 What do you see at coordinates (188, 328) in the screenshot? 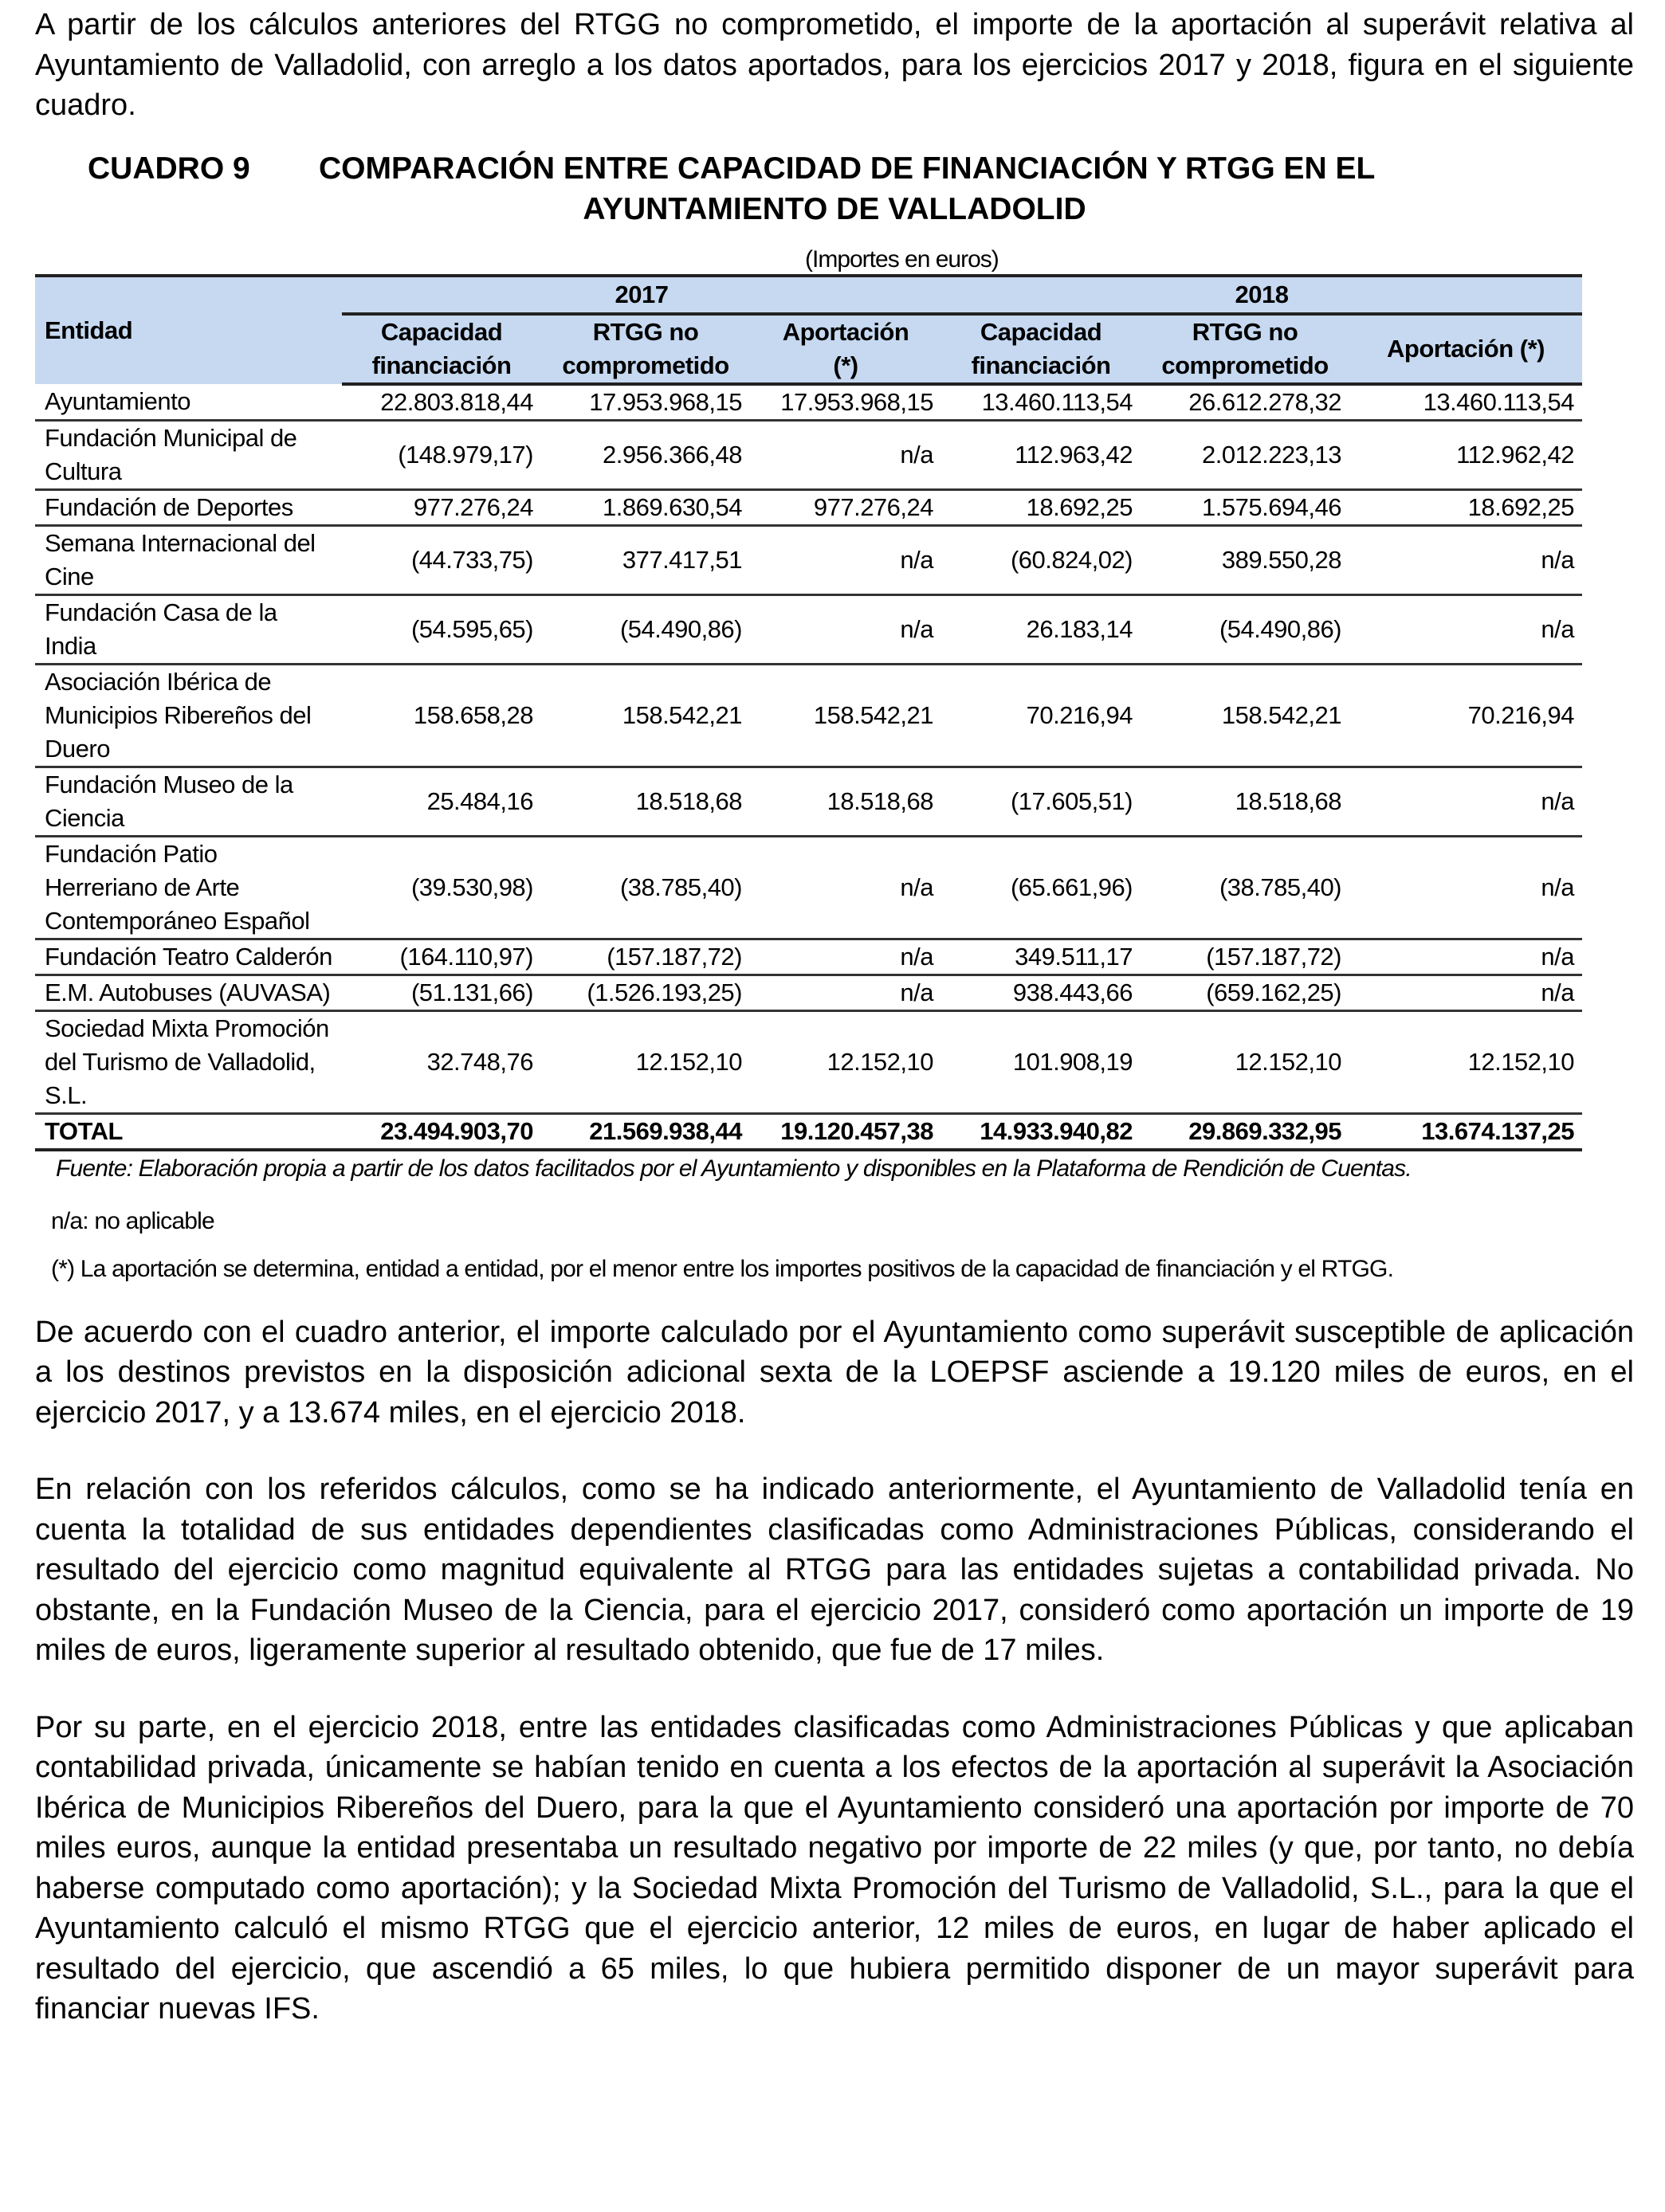
I see `entity-header: Entidad` at bounding box center [188, 328].